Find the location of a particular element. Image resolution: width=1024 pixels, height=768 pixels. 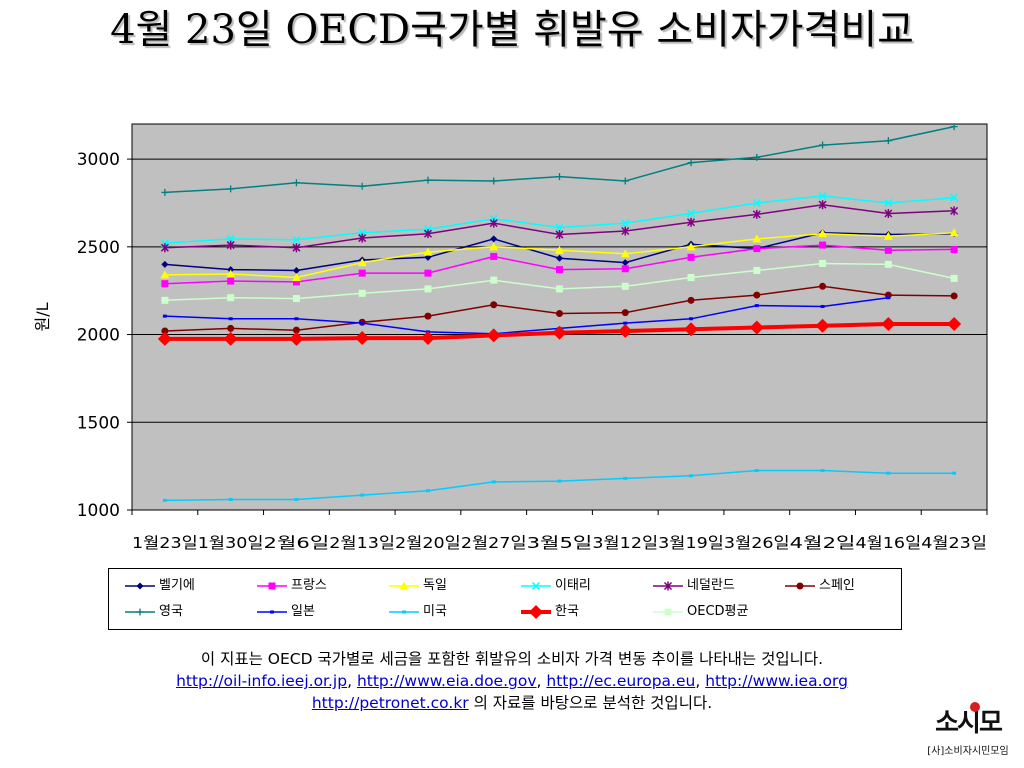

logo-mark: 소시모 is located at coordinates (969, 723).